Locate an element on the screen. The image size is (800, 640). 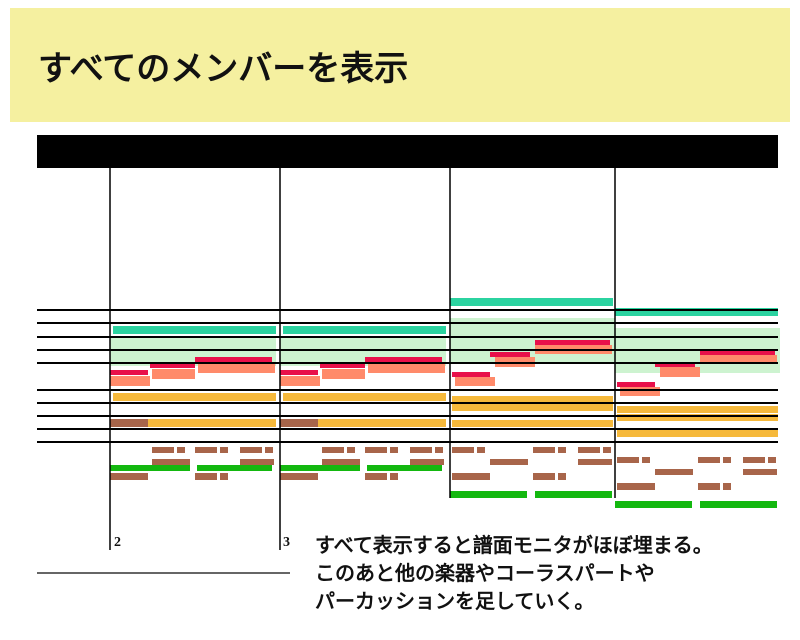
slide-title: すべてのメンバーを表示 is located at coordinates (223, 69).